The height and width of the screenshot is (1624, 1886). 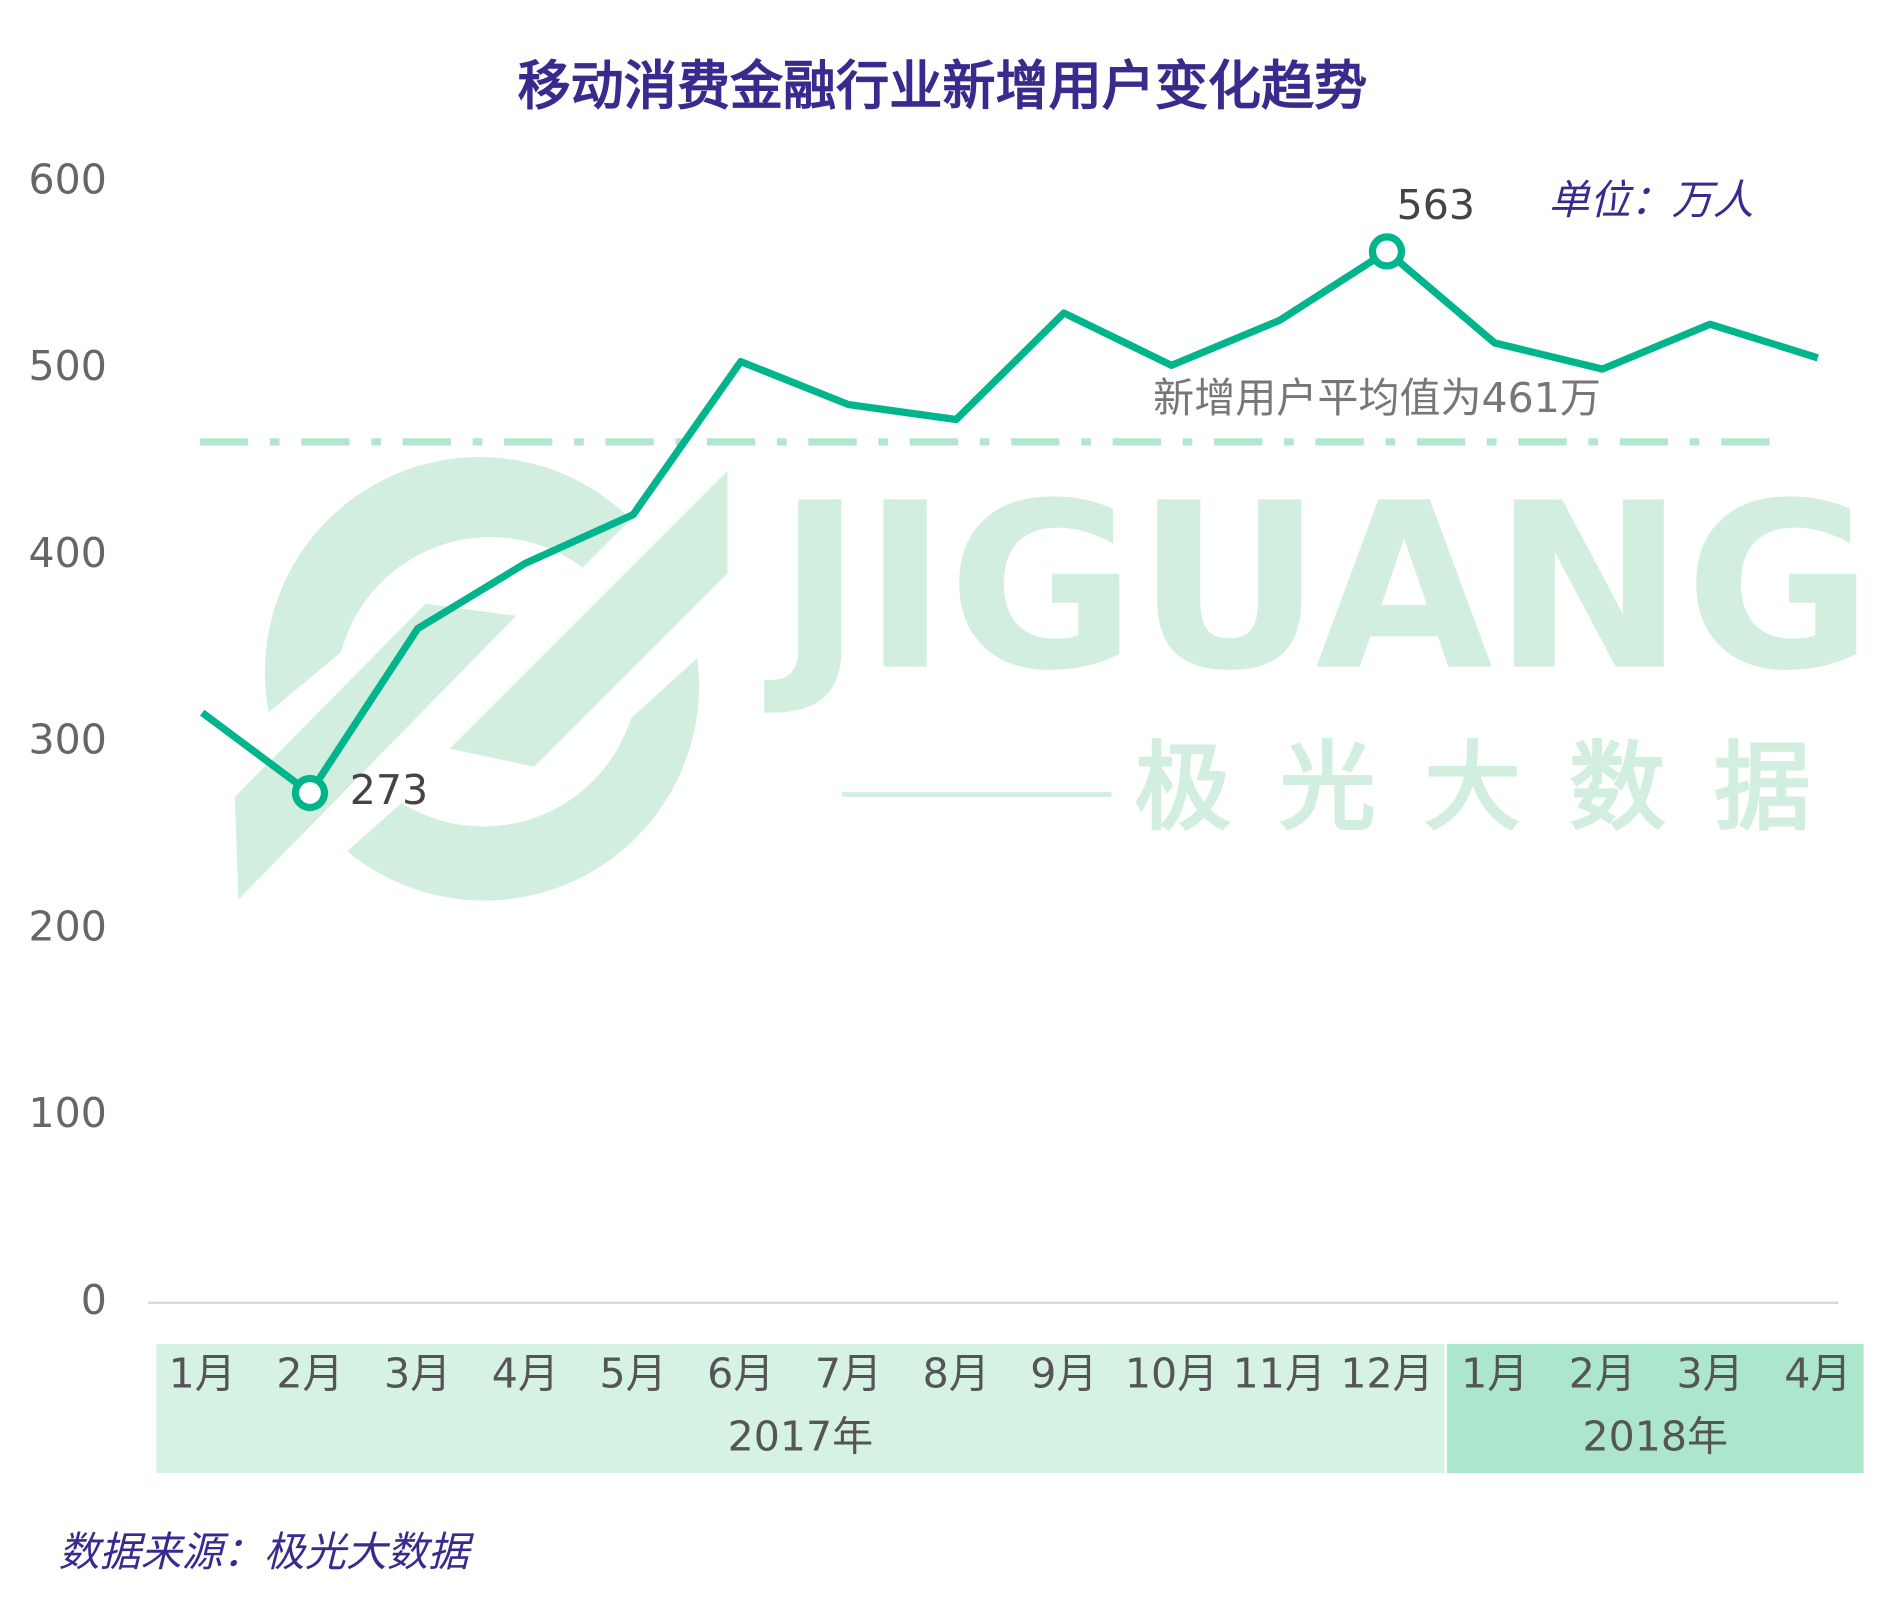 What do you see at coordinates (67, 1113) in the screenshot?
I see `y-tick-label: 100` at bounding box center [67, 1113].